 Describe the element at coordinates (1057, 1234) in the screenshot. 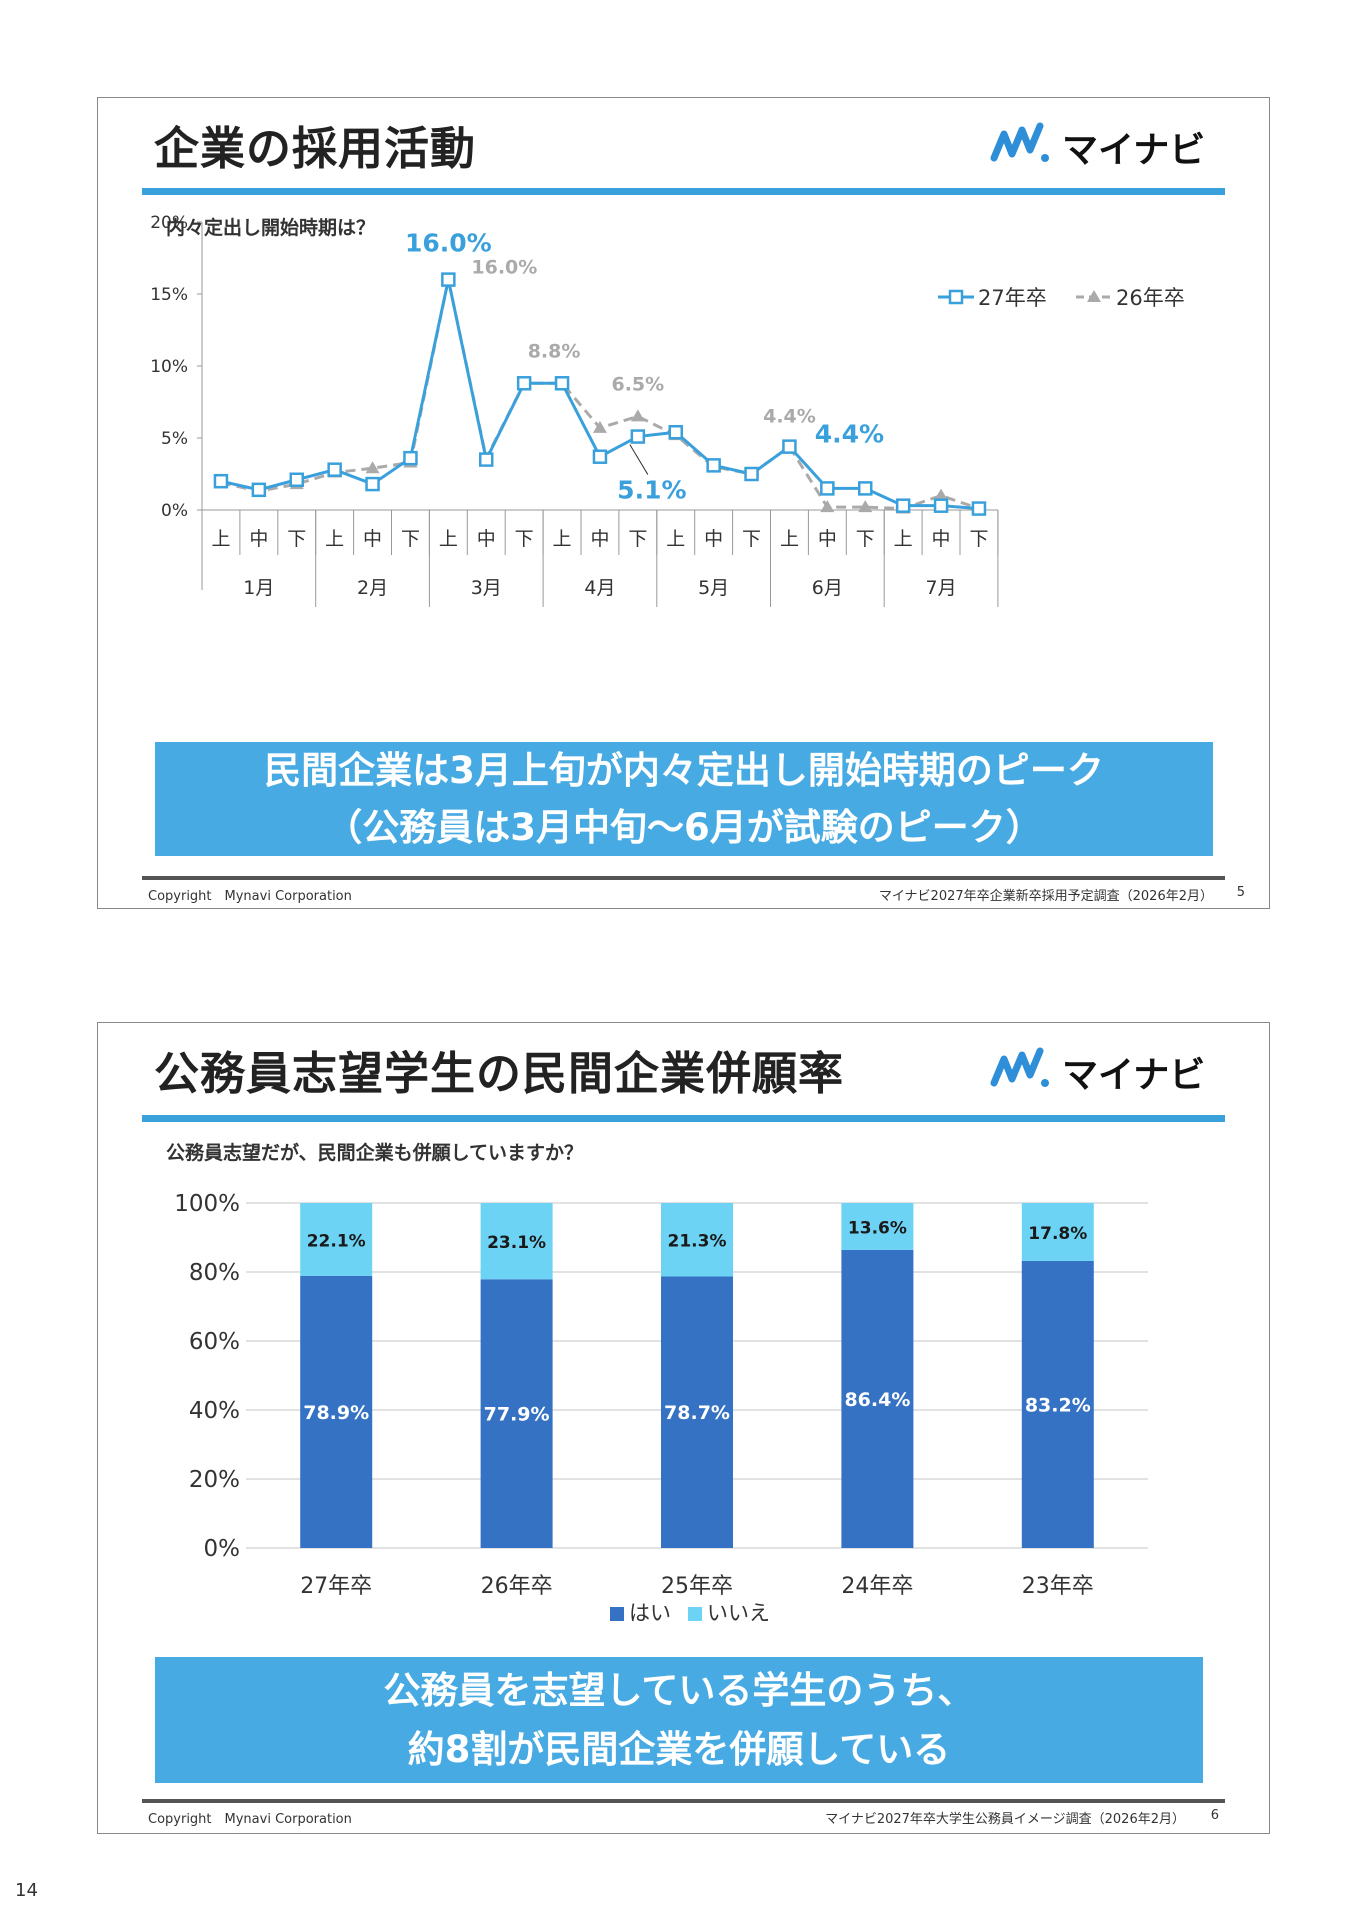

I see `data-label-no: 17.8%` at that location.